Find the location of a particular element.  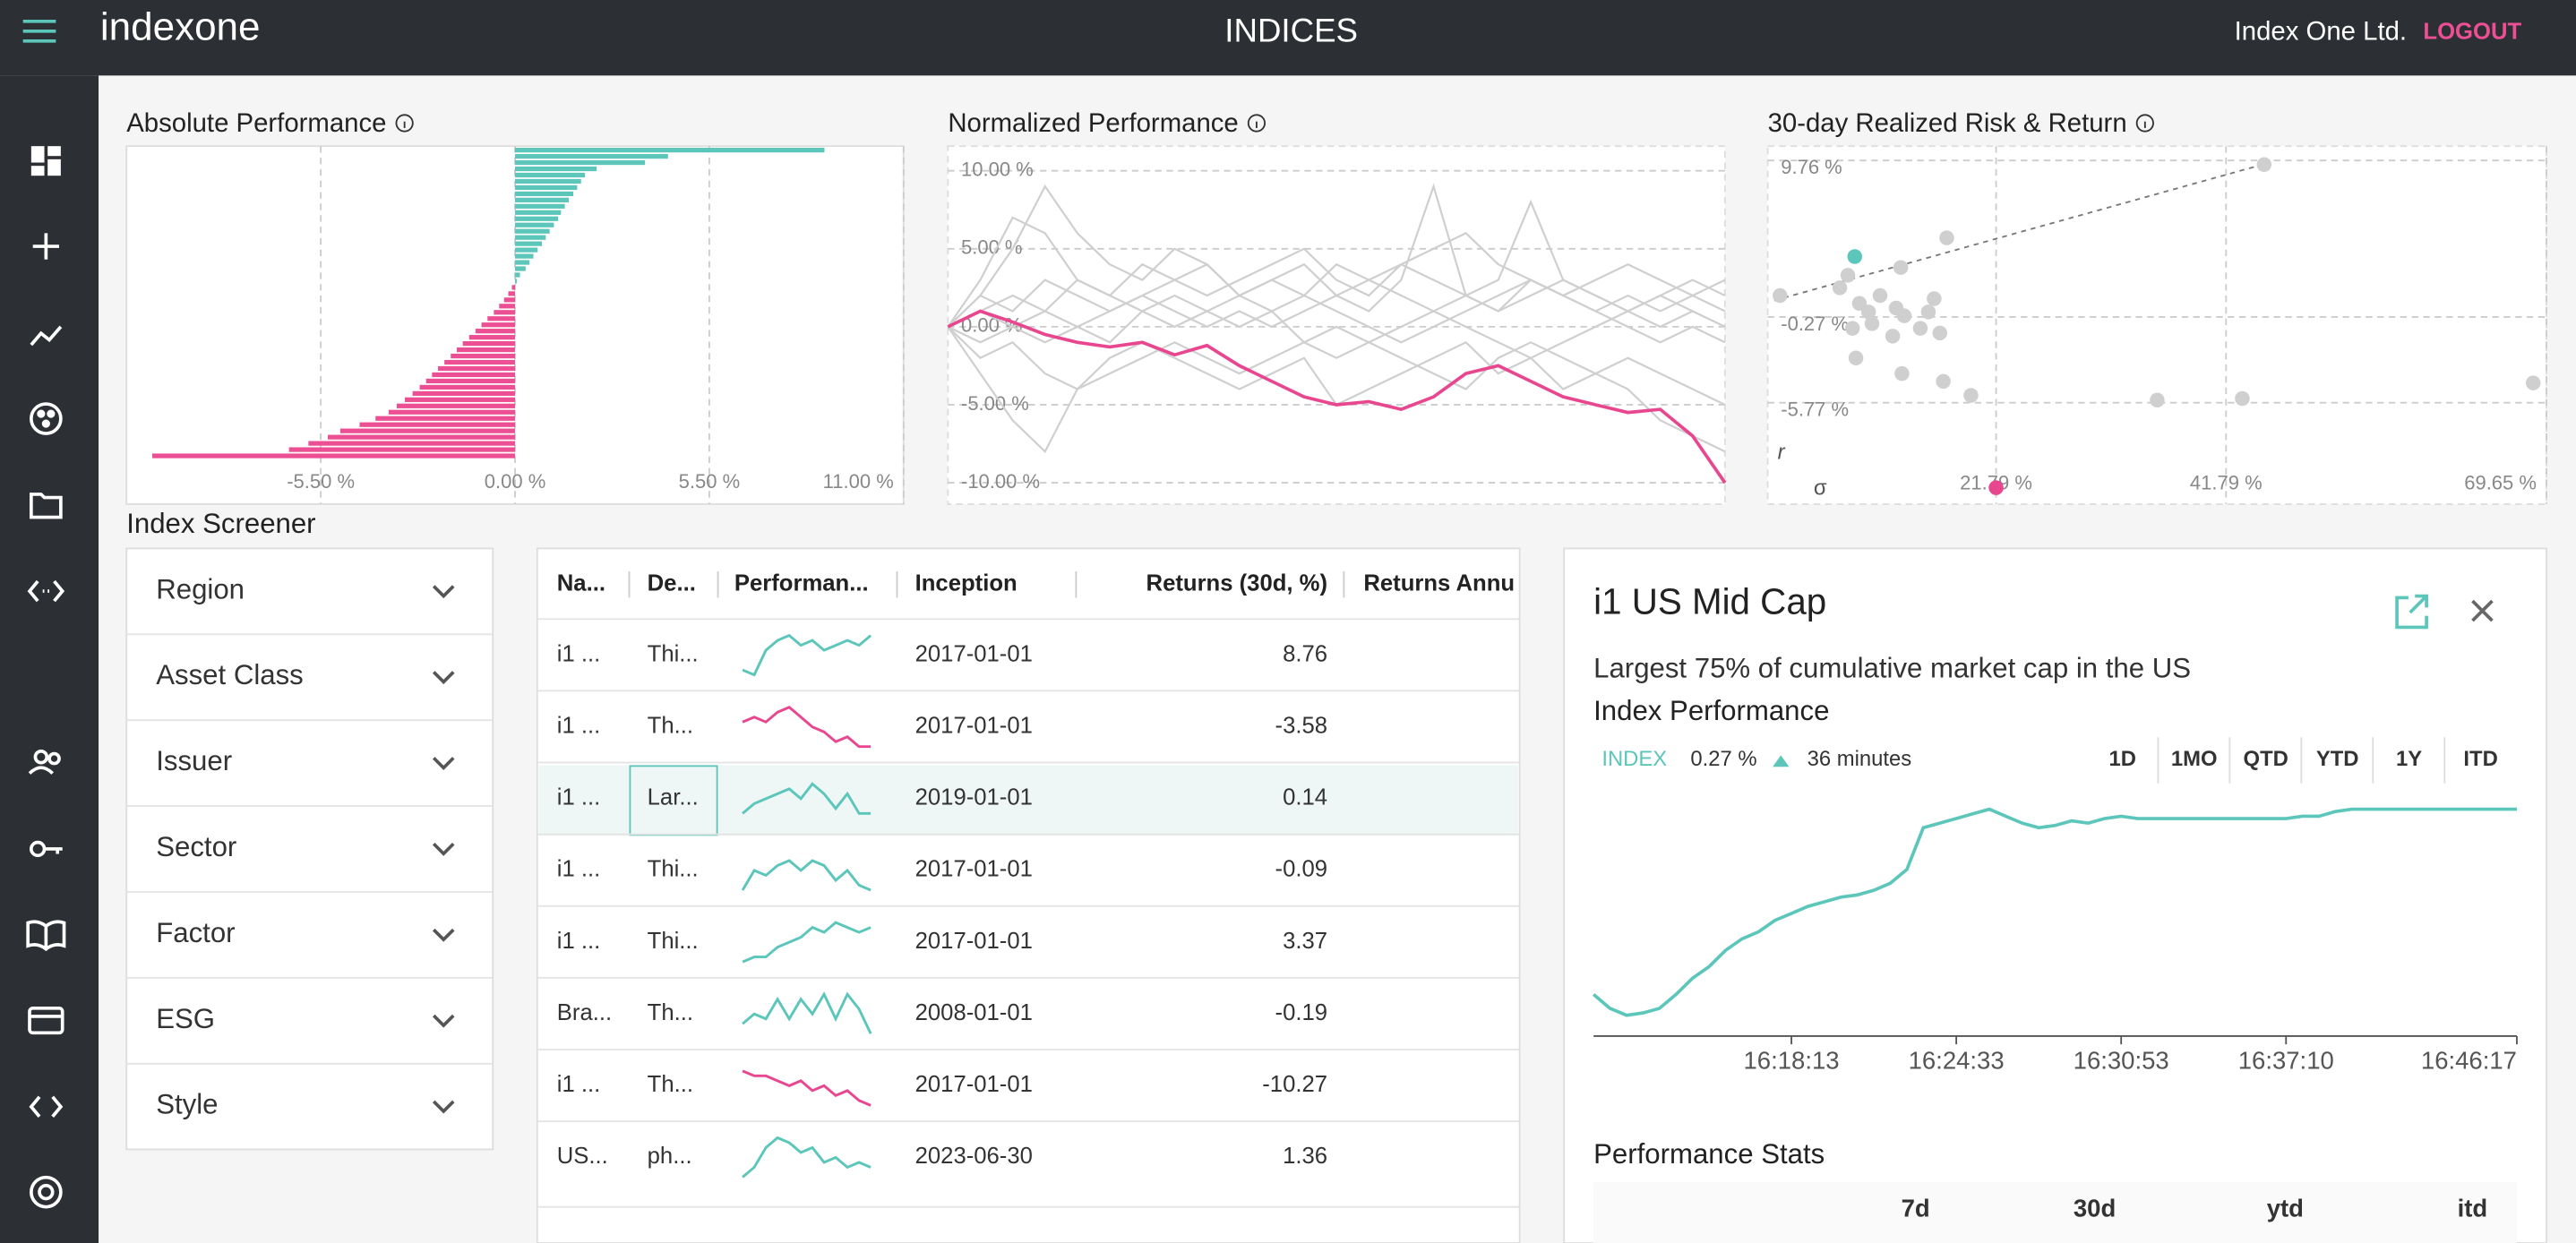

y-tick-label: -5.77 % is located at coordinates (1815, 410).